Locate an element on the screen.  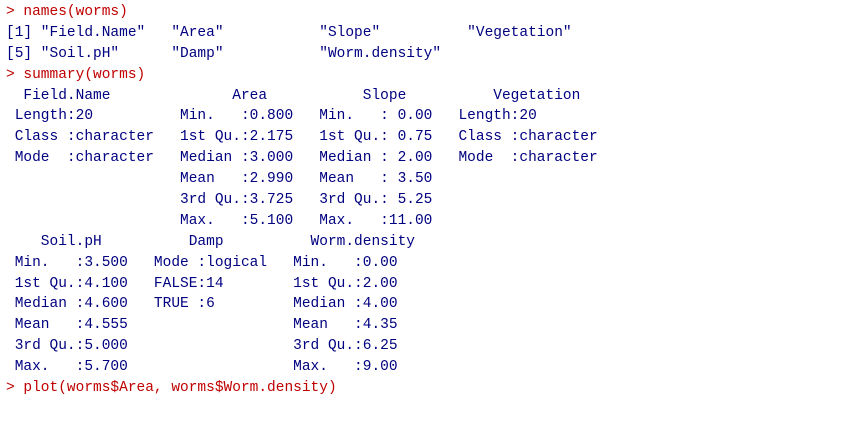
console-output-line: Soil.pH Damp Worm.density is located at coordinates (210, 241).